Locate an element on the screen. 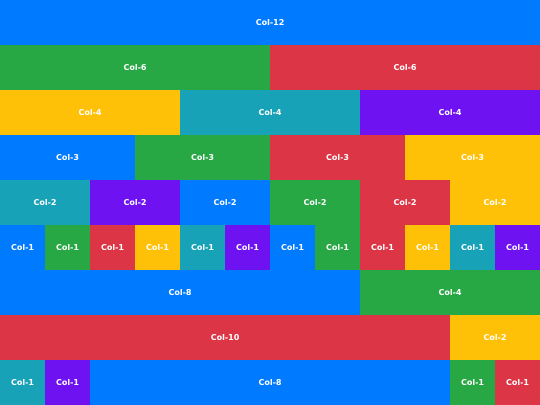  grid-cell-label: Col-12 is located at coordinates (270, 22).